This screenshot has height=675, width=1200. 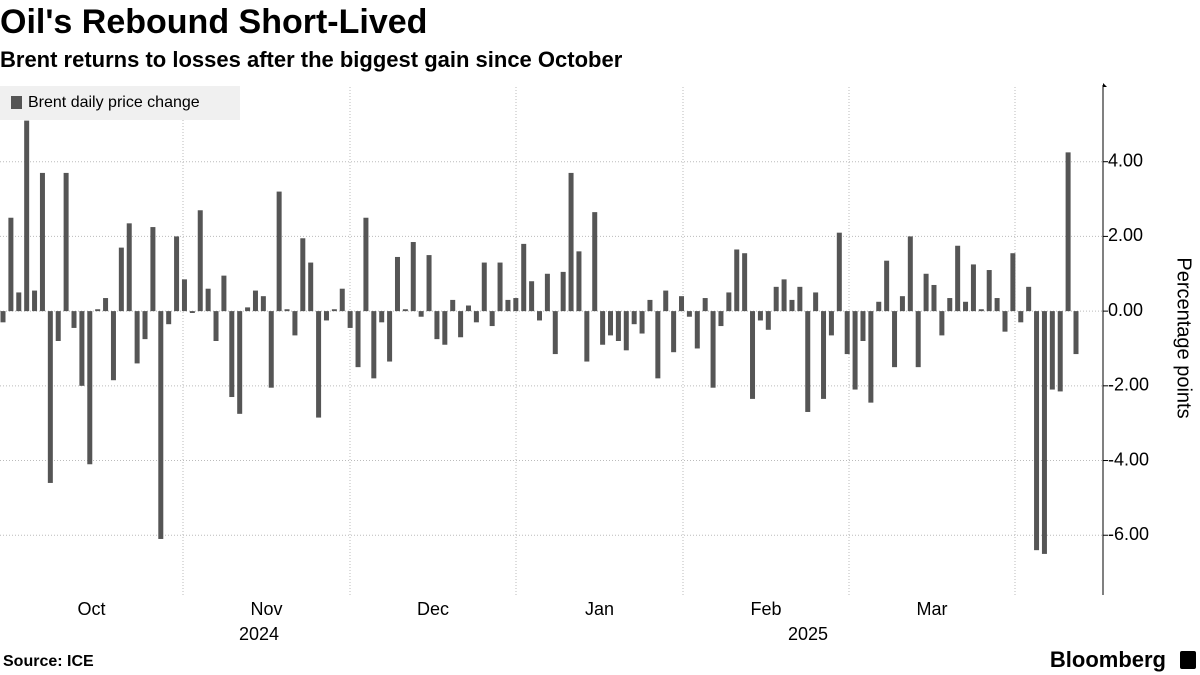 What do you see at coordinates (808, 634) in the screenshot?
I see `x-year-label: 2025` at bounding box center [808, 634].